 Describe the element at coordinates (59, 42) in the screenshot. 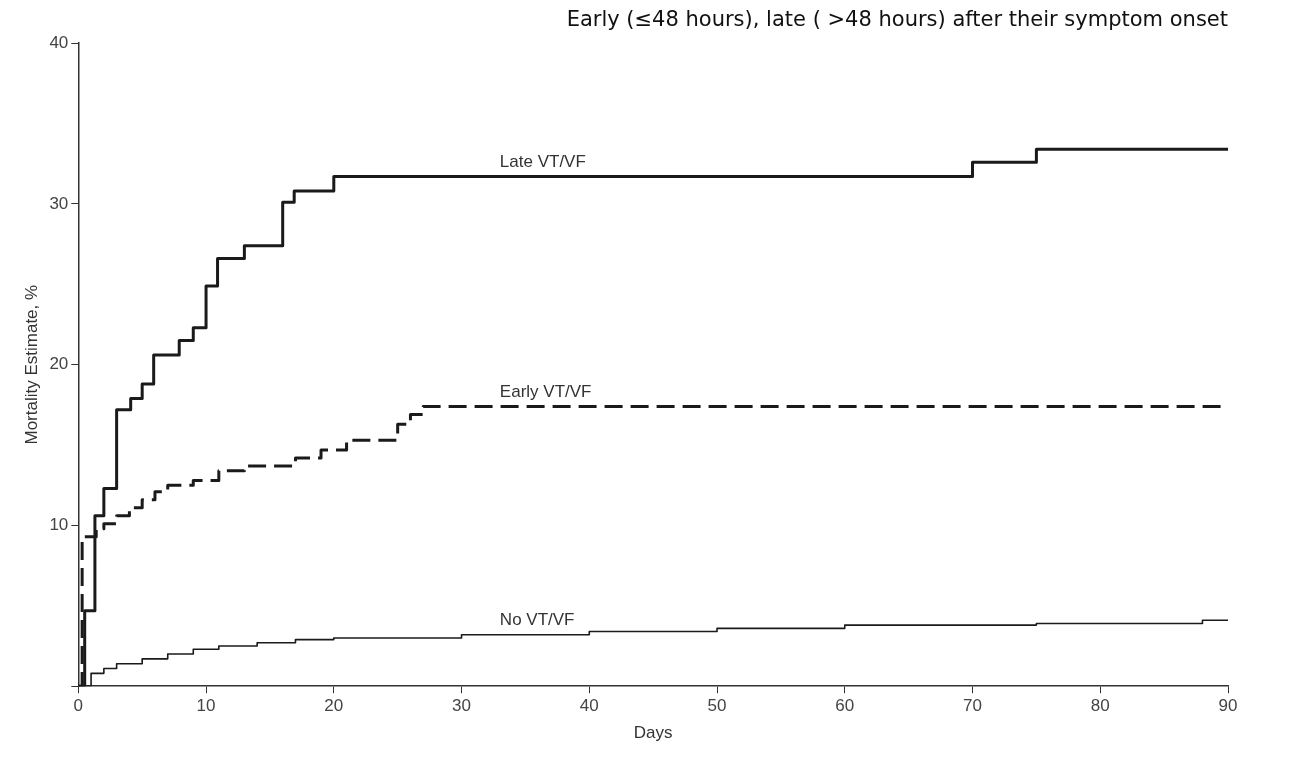

I see `y-tick-label: 40` at that location.